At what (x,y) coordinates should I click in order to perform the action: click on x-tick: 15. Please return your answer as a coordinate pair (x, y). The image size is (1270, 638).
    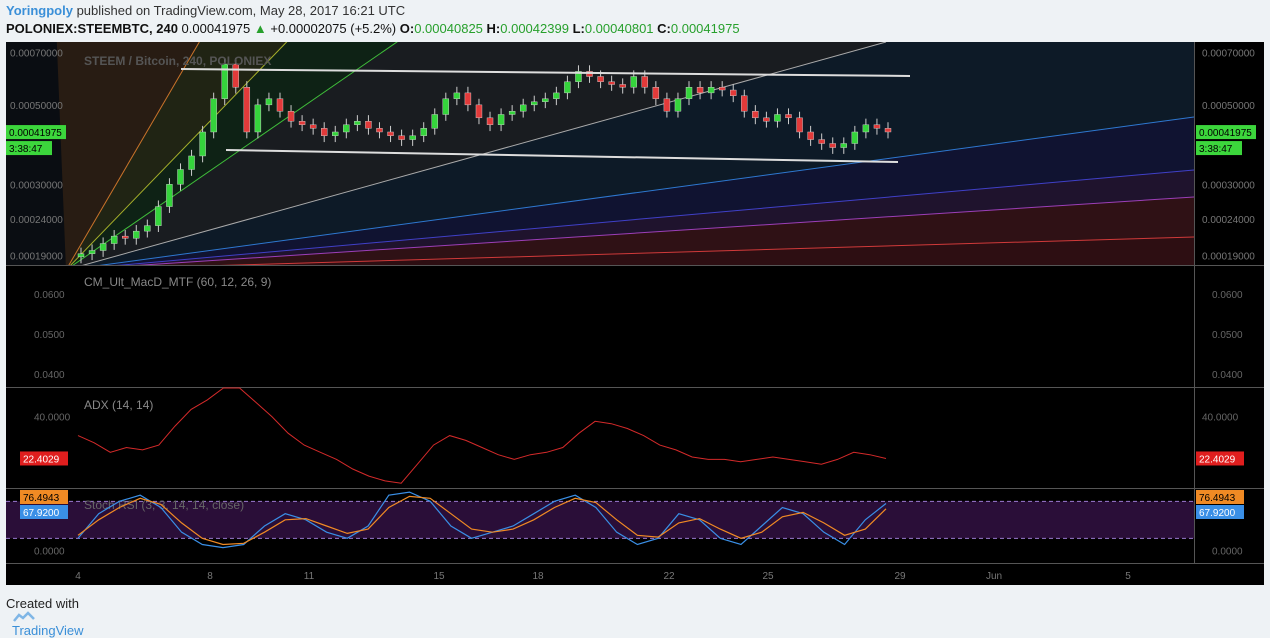
    Looking at the image, I should click on (439, 576).